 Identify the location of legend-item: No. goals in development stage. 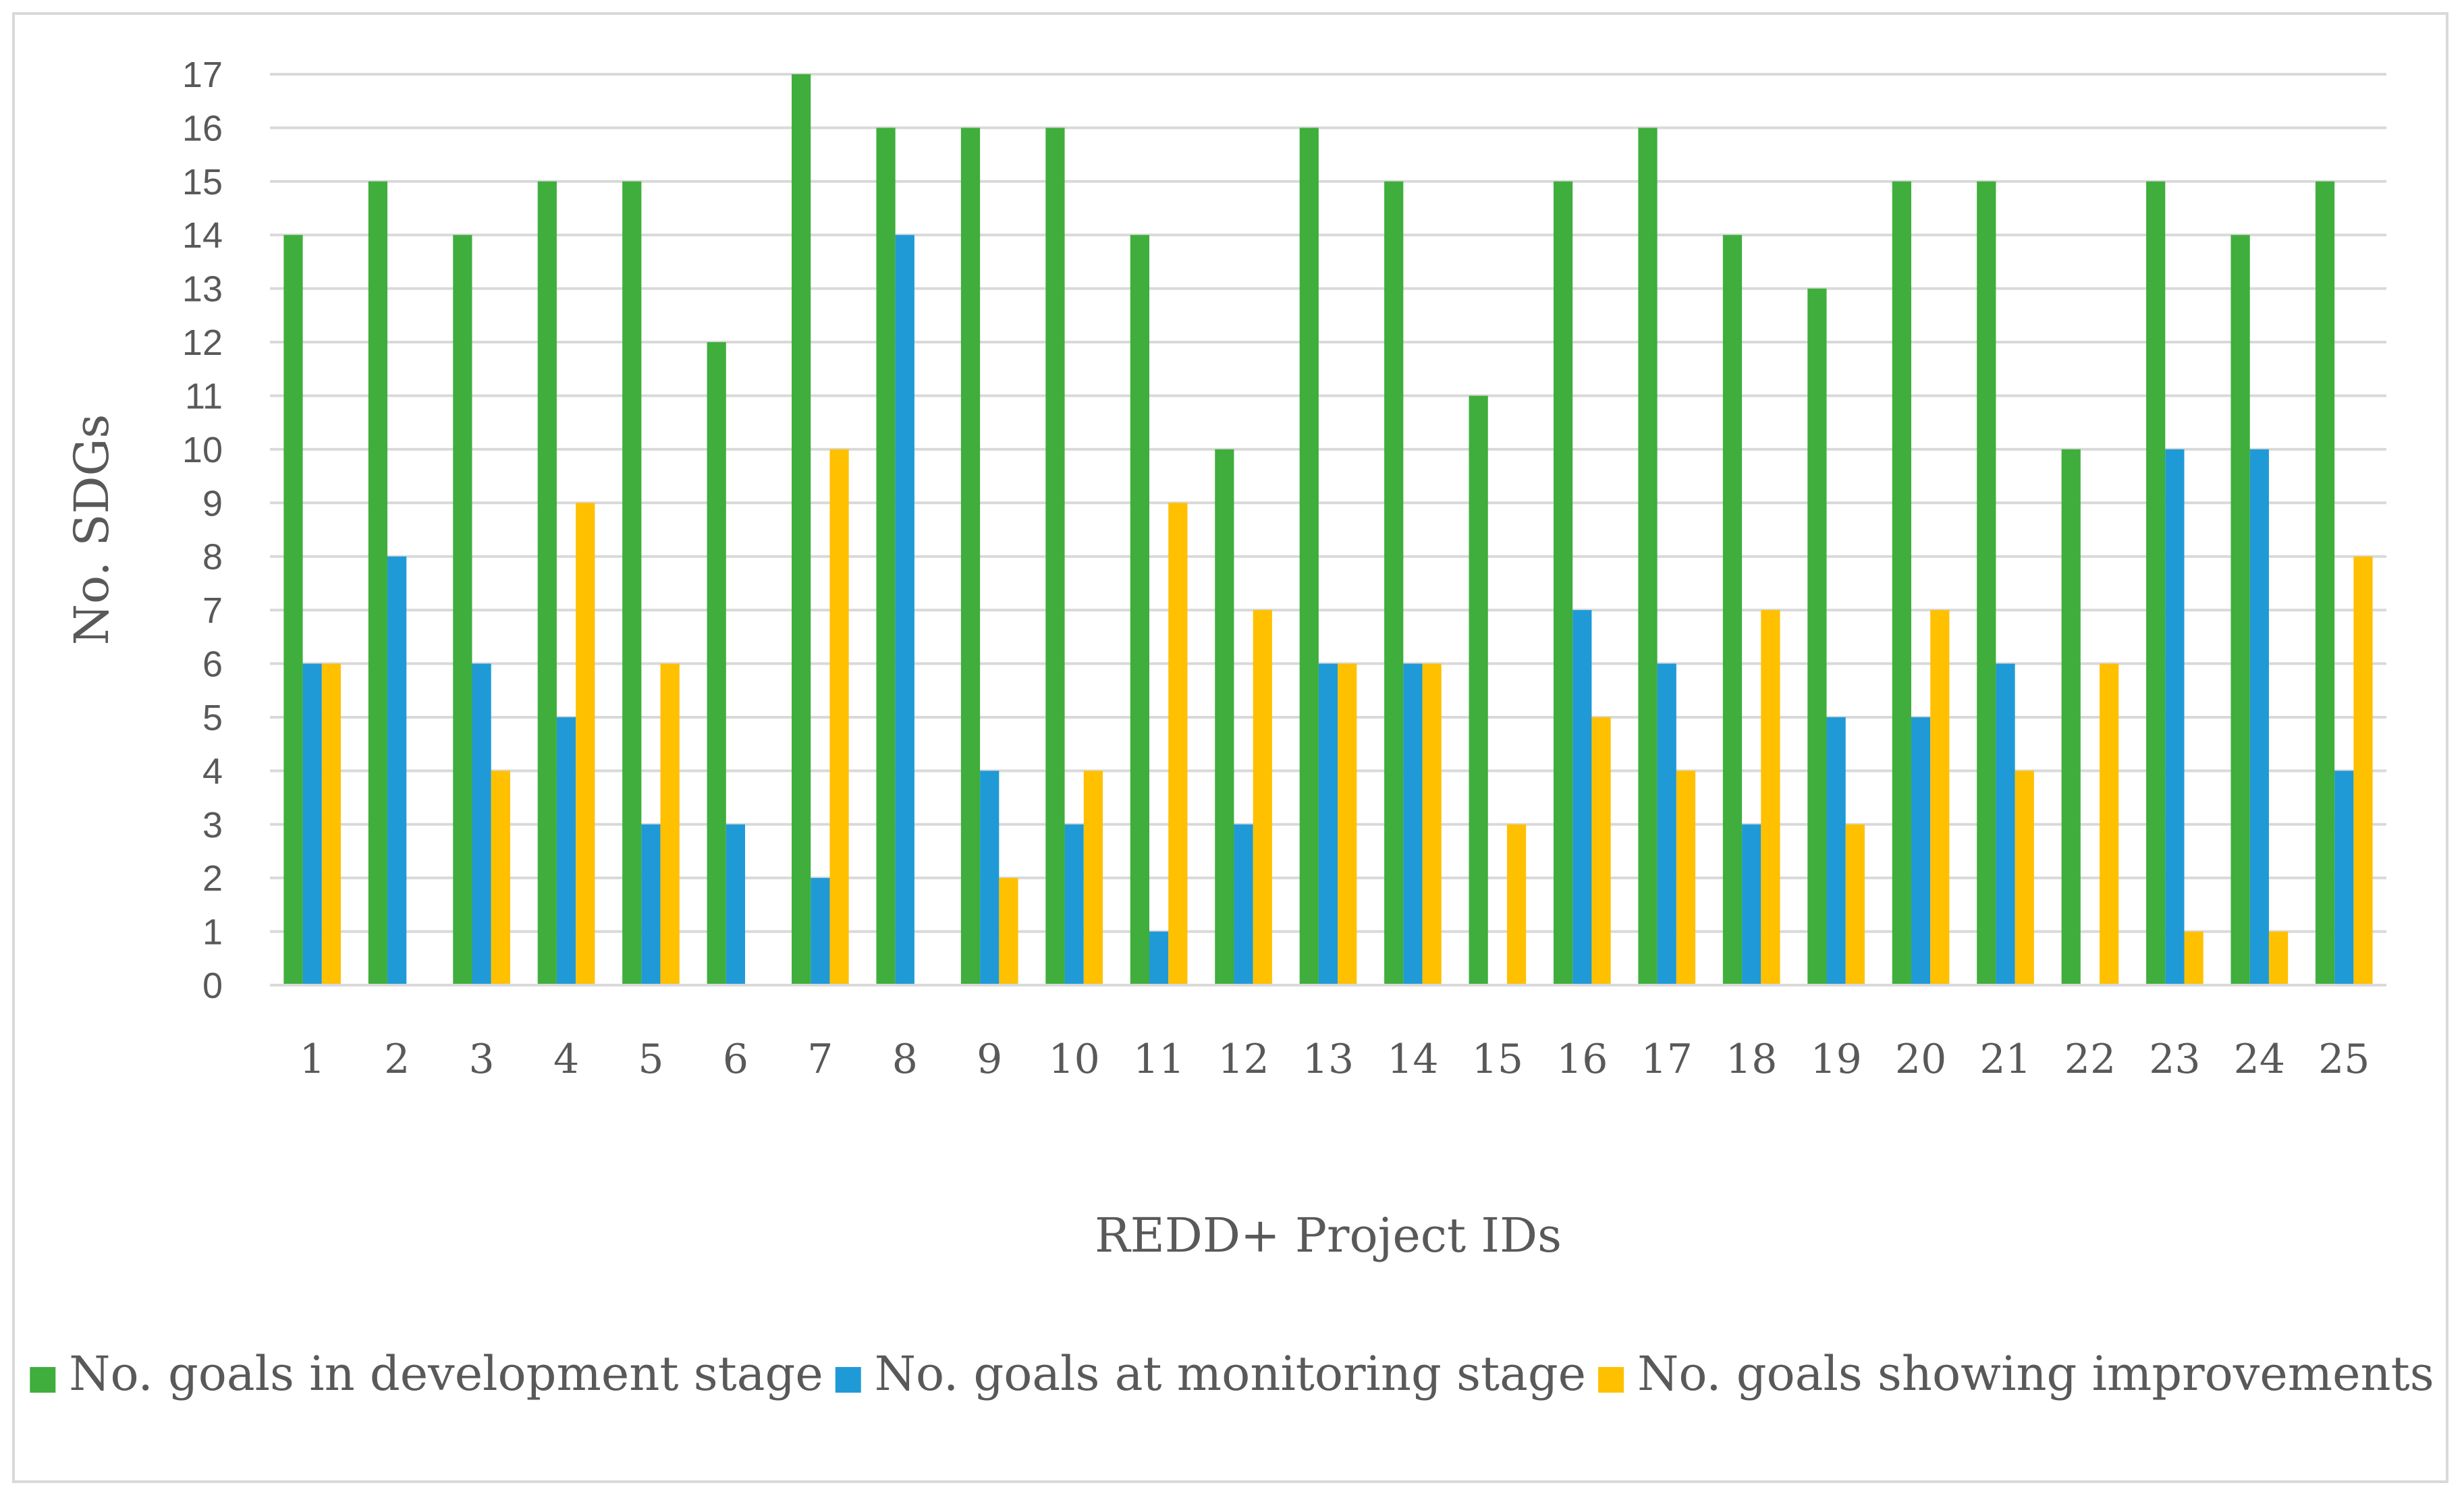
(426, 1373).